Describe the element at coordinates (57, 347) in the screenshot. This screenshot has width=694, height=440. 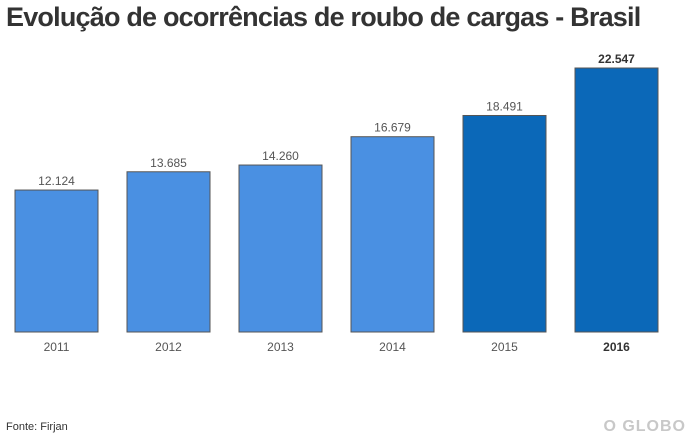
I see `x-tick-label-2011: 2011` at that location.